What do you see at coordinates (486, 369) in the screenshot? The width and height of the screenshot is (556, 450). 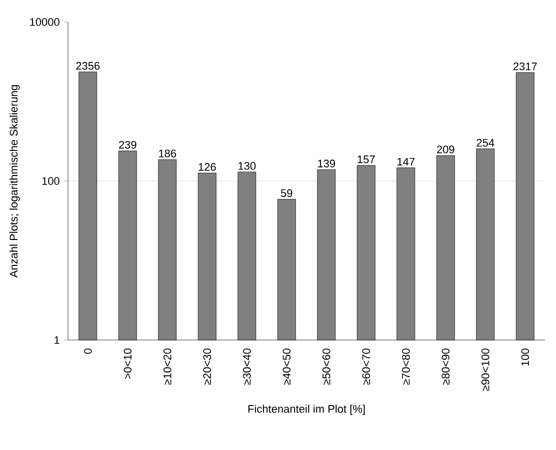 I see `x-tick-label: ≥90<100` at bounding box center [486, 369].